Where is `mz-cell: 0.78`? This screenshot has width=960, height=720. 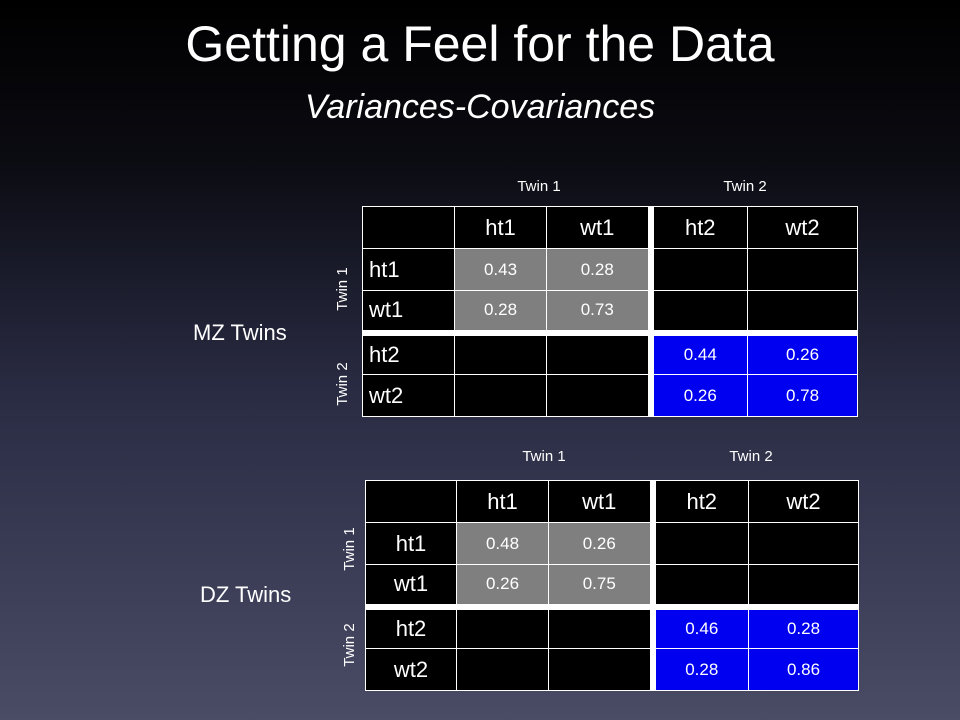 mz-cell: 0.78 is located at coordinates (802, 395).